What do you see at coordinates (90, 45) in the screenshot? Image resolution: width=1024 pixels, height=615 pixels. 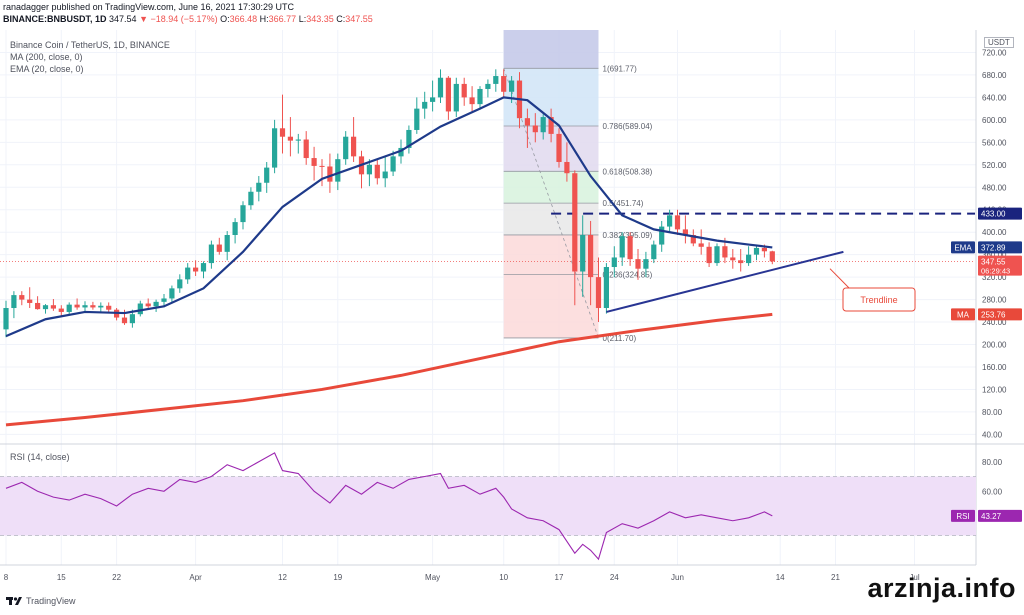 I see `chart-title-legend: Binance Coin / TetherUS, 1D, BINANCE` at bounding box center [90, 45].